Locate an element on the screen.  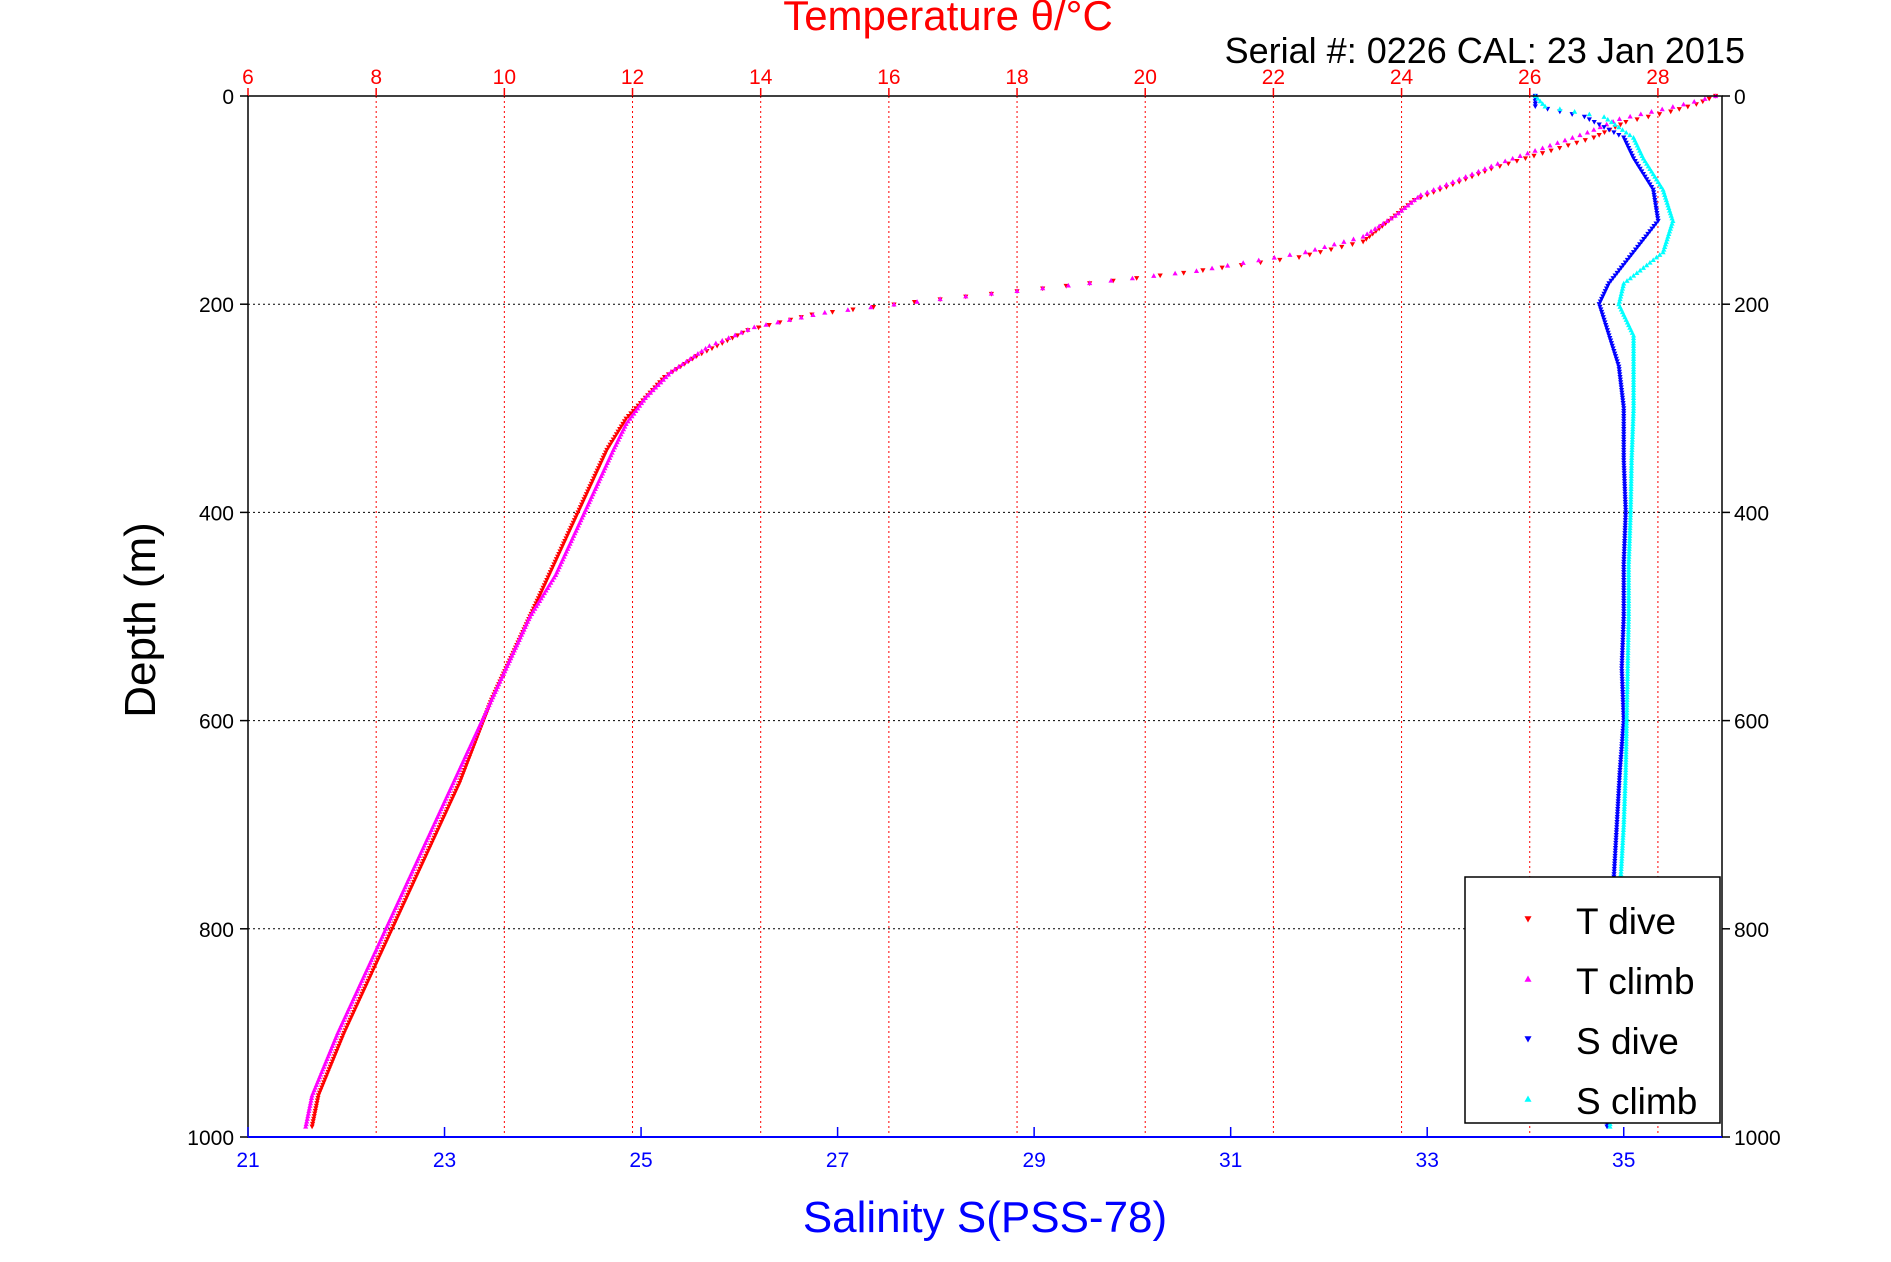
tick-label-bottom-21: 21 is located at coordinates (247, 1160).